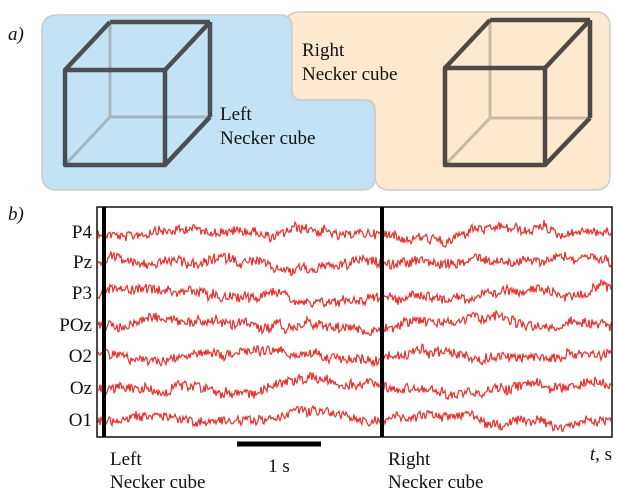 The image size is (618, 491). What do you see at coordinates (409, 459) in the screenshot?
I see `marker-label: Right` at bounding box center [409, 459].